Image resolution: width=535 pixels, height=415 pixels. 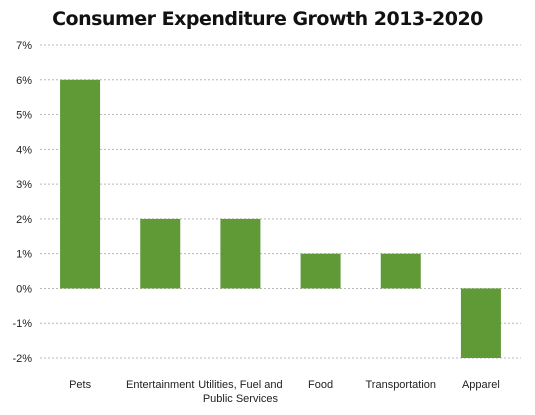 I want to click on y-tick-label: 1%, so click(x=24, y=255).